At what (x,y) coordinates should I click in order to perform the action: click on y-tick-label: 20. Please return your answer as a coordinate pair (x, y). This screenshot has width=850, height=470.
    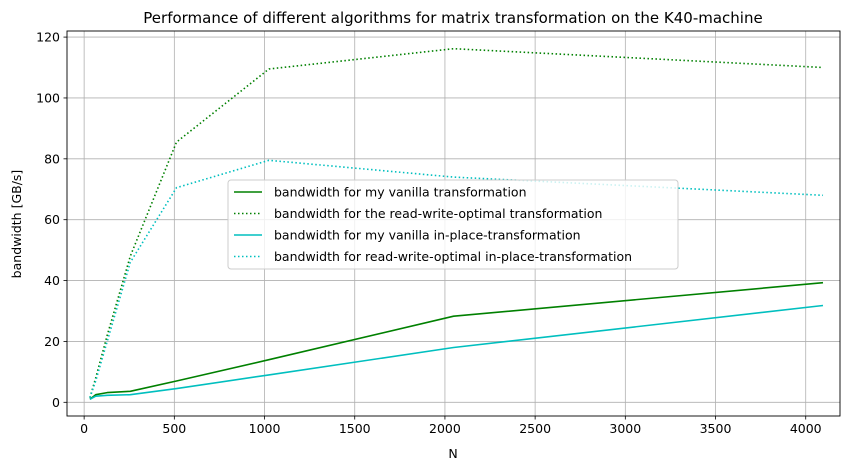
    Looking at the image, I should click on (52, 341).